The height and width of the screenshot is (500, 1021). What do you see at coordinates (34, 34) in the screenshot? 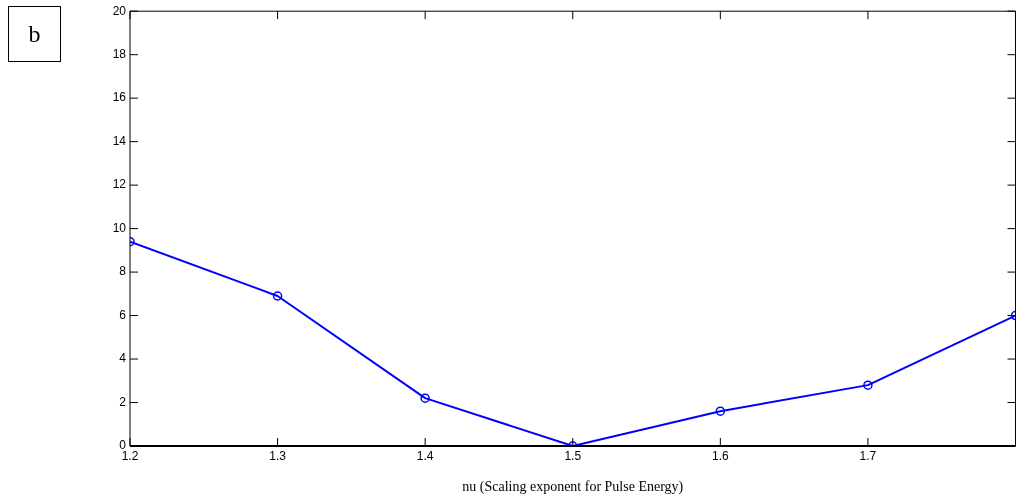
I see `text: b` at bounding box center [34, 34].